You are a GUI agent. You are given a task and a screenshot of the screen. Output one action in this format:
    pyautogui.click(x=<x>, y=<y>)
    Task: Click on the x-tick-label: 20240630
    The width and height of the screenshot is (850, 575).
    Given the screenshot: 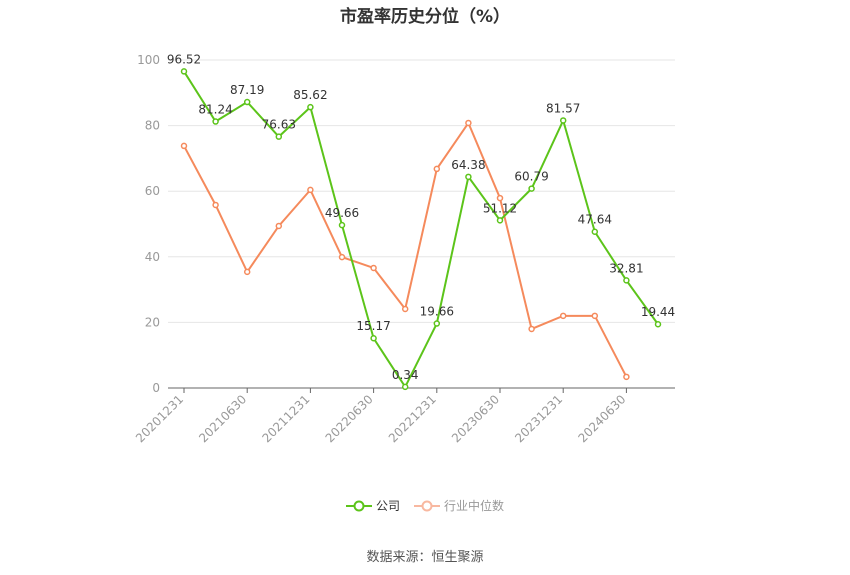 What is the action you would take?
    pyautogui.click(x=601, y=418)
    